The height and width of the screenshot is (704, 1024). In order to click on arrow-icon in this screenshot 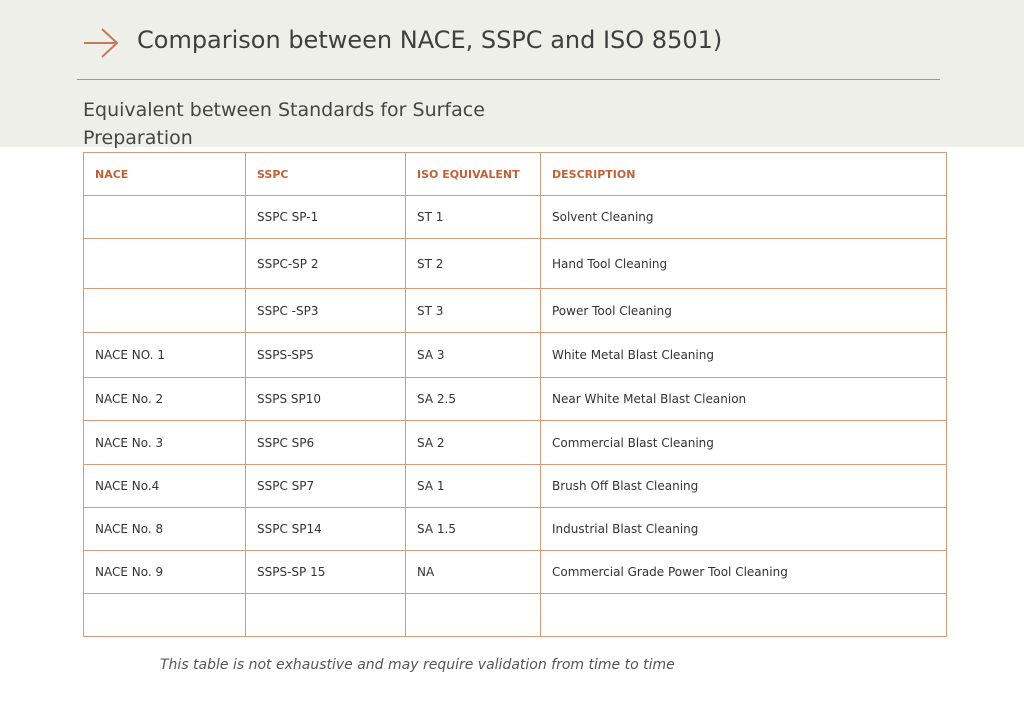, I will do `click(101, 43)`.